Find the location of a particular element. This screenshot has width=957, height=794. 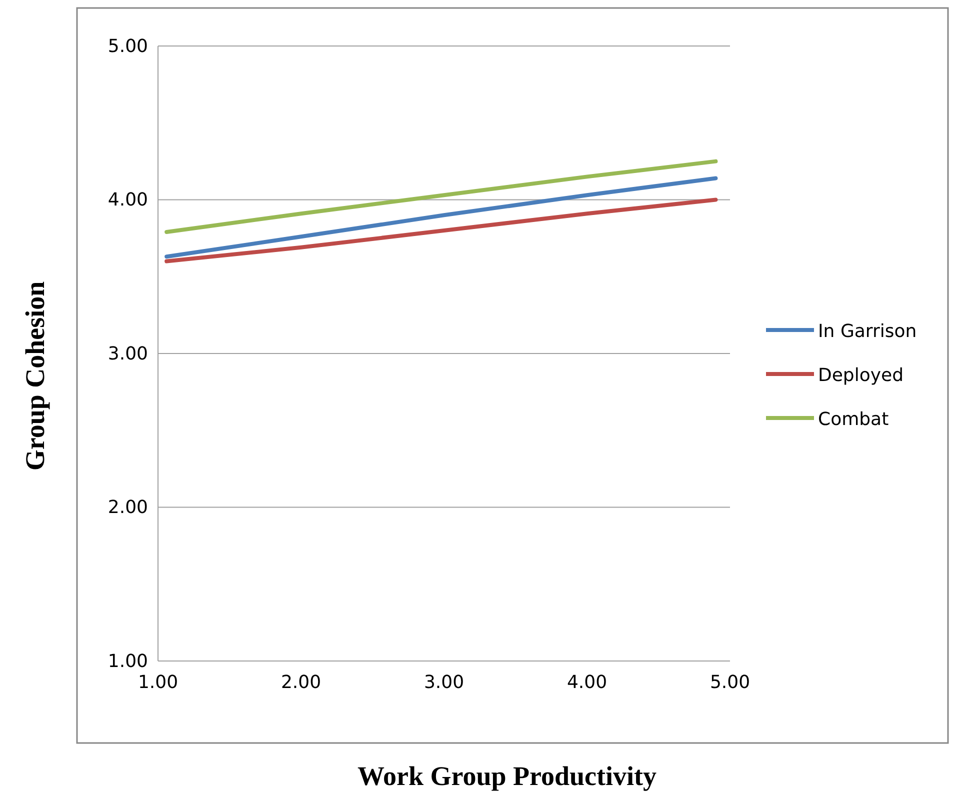

x-tick-label: 4.00 is located at coordinates (587, 682).